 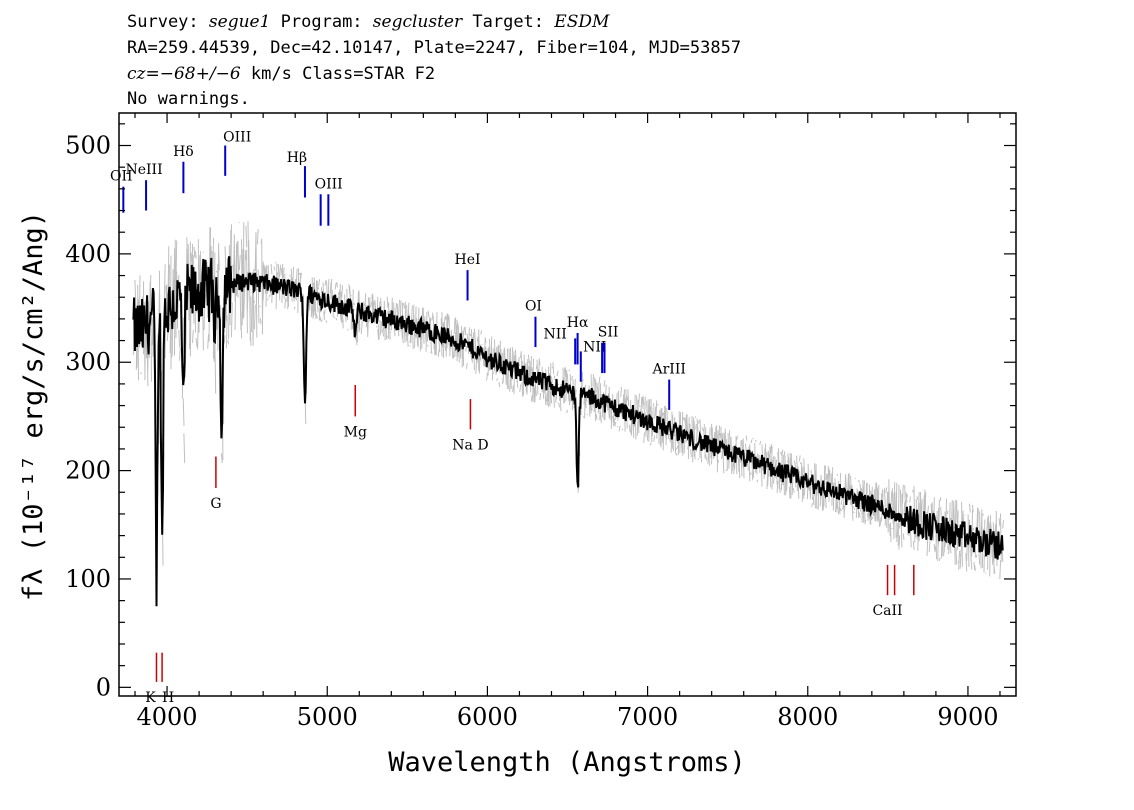 I want to click on emission-line-label: Hβ, so click(x=297, y=158).